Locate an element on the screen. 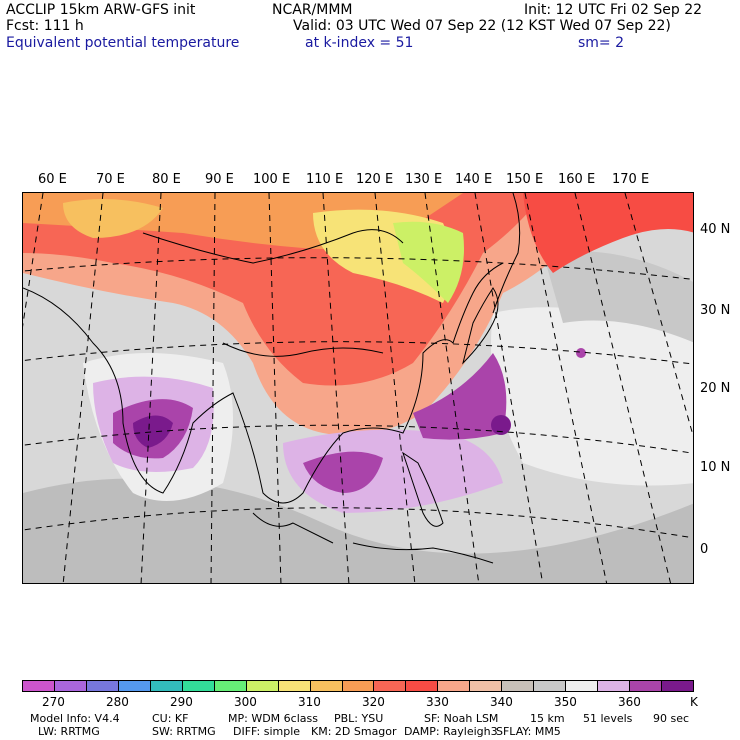  model-info-item: DAMP: Rayleigh3 is located at coordinates (451, 731).